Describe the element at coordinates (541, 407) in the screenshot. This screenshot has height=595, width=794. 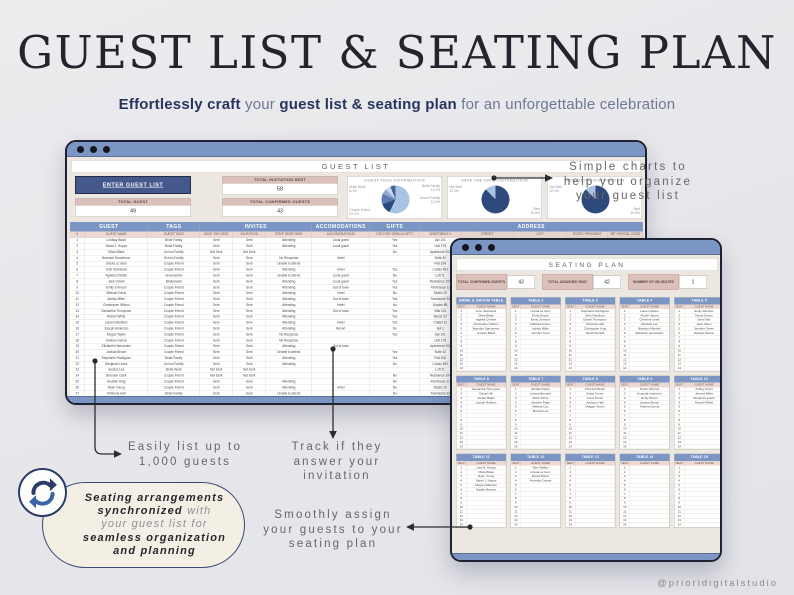
I see `seat-guest-name: Melissa Cox` at that location.